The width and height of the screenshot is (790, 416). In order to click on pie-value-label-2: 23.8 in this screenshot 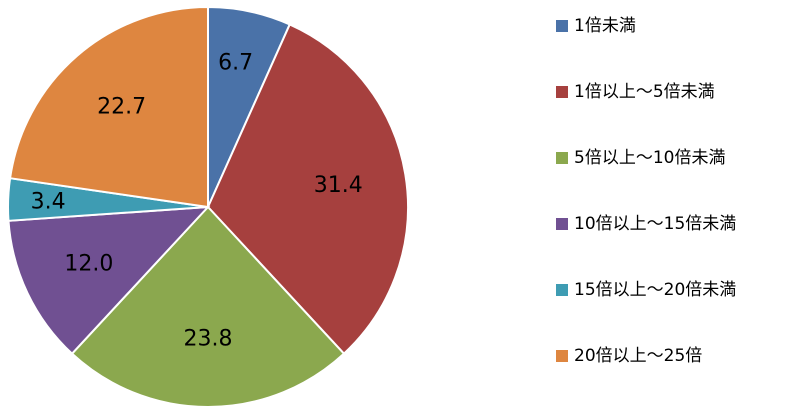, I will do `click(208, 339)`.